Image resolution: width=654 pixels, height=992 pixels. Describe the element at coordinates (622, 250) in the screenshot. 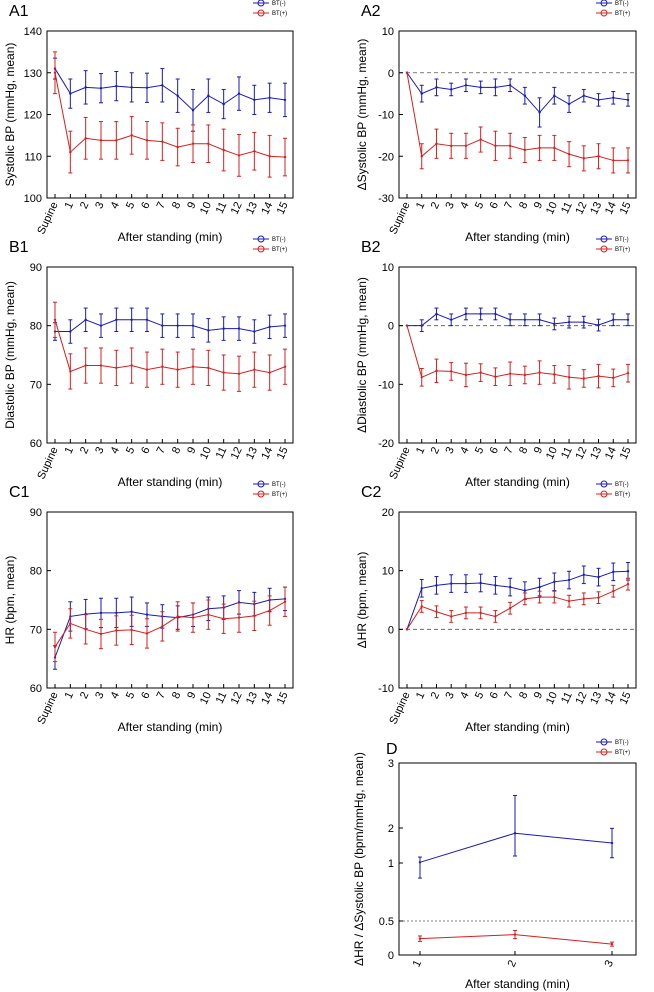

I see `legend-label-bt-pos: BT(+)` at that location.